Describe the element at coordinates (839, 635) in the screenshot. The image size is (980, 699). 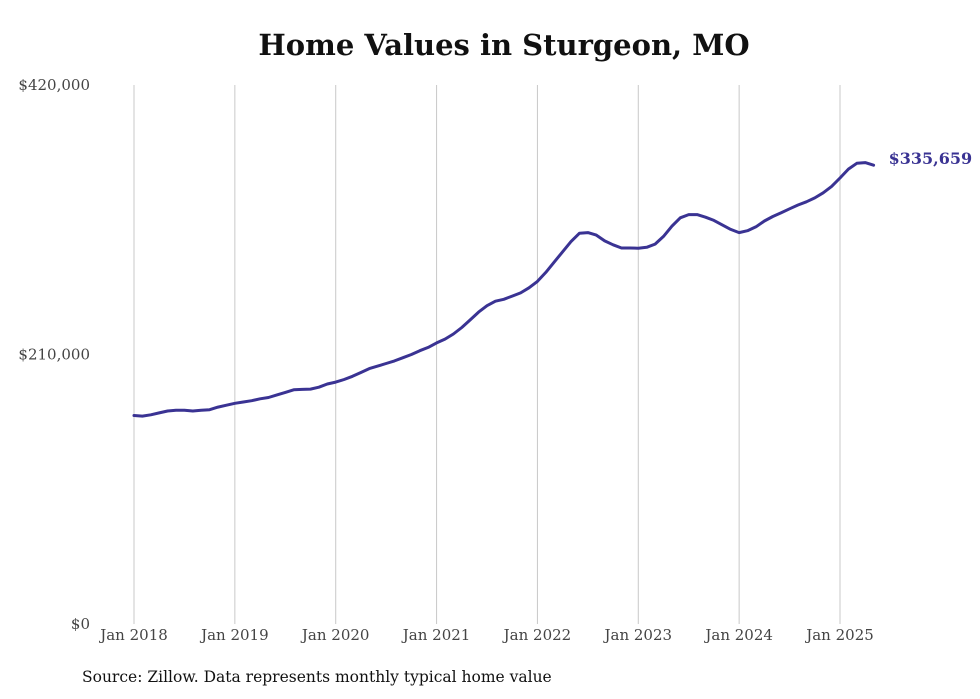
I see `x-tick-label: Jan 2025` at that location.